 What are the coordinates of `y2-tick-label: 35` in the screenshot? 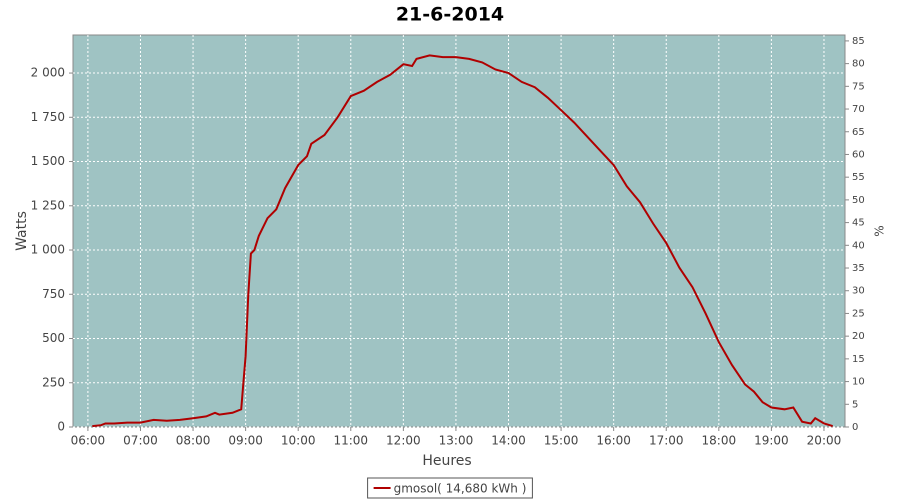 It's located at (858, 268).